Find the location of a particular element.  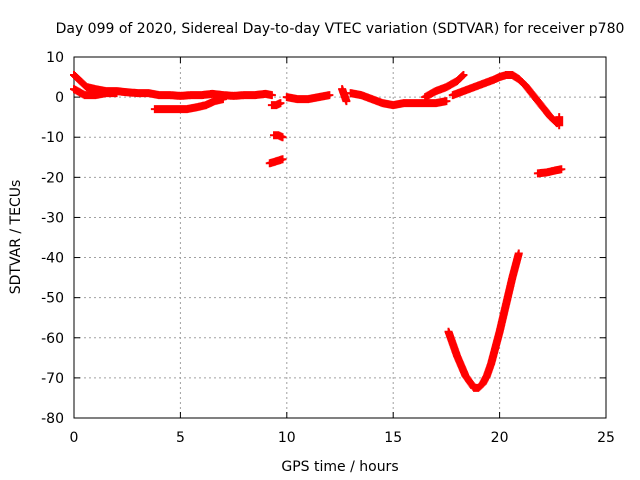

y-tick-label: -60 is located at coordinates (52, 339).